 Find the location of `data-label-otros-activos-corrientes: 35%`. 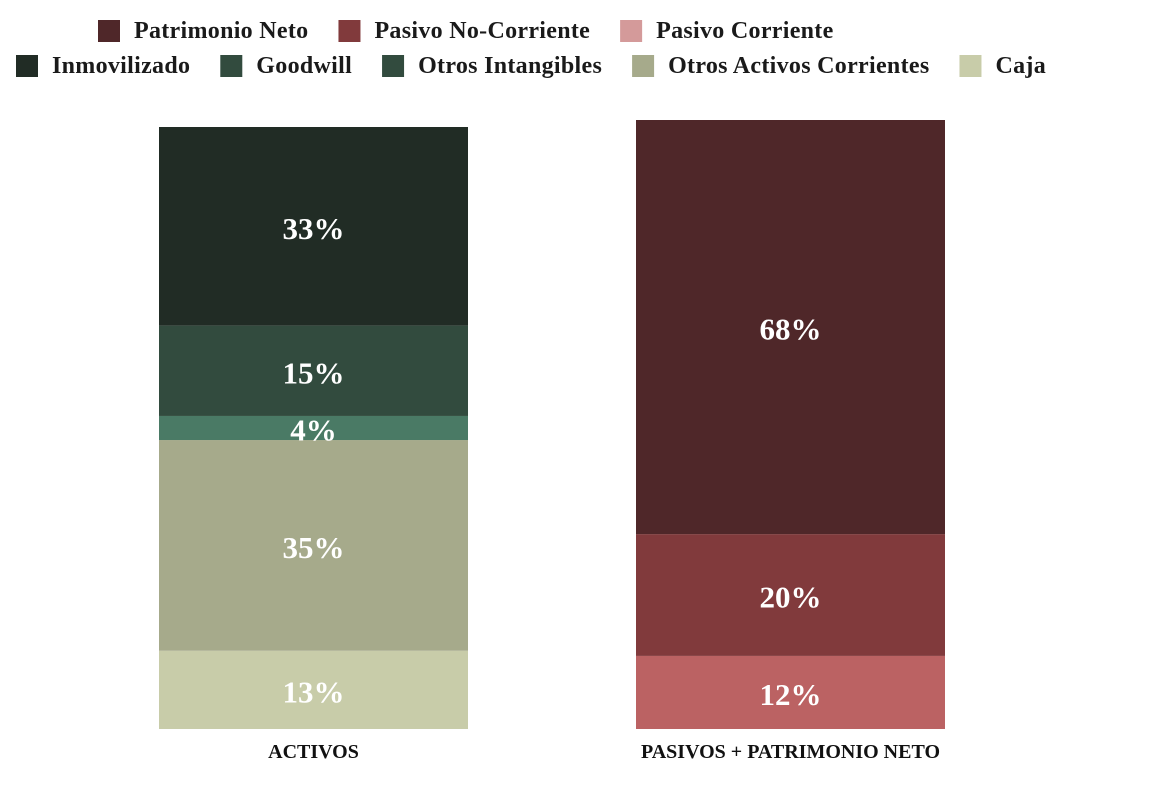

data-label-otros-activos-corrientes: 35% is located at coordinates (314, 547).